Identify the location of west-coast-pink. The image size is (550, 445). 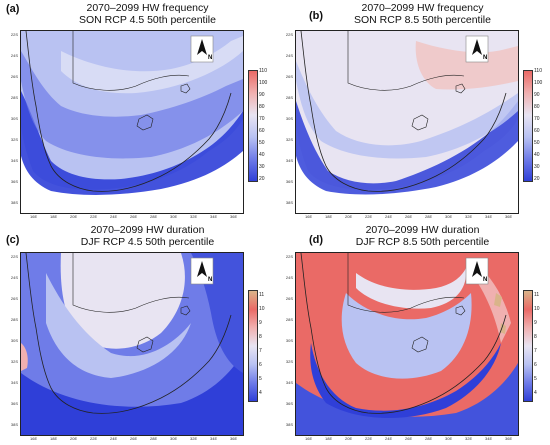
(24, 357).